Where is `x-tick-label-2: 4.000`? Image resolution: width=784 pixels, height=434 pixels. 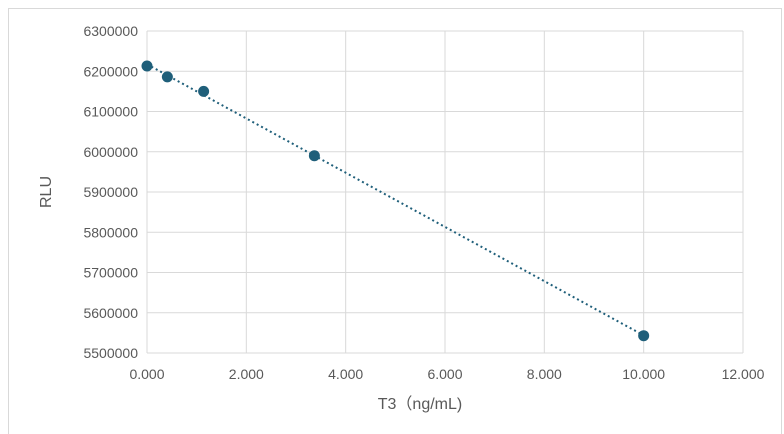 x-tick-label-2: 4.000 is located at coordinates (345, 374).